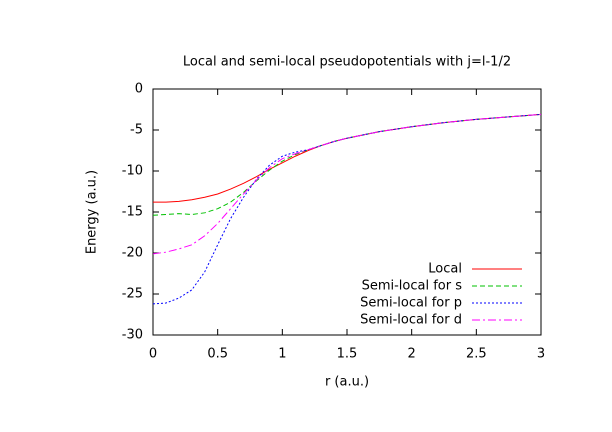 This screenshot has height=432, width=612. Describe the element at coordinates (132, 171) in the screenshot. I see `y-tick-label: -10` at that location.